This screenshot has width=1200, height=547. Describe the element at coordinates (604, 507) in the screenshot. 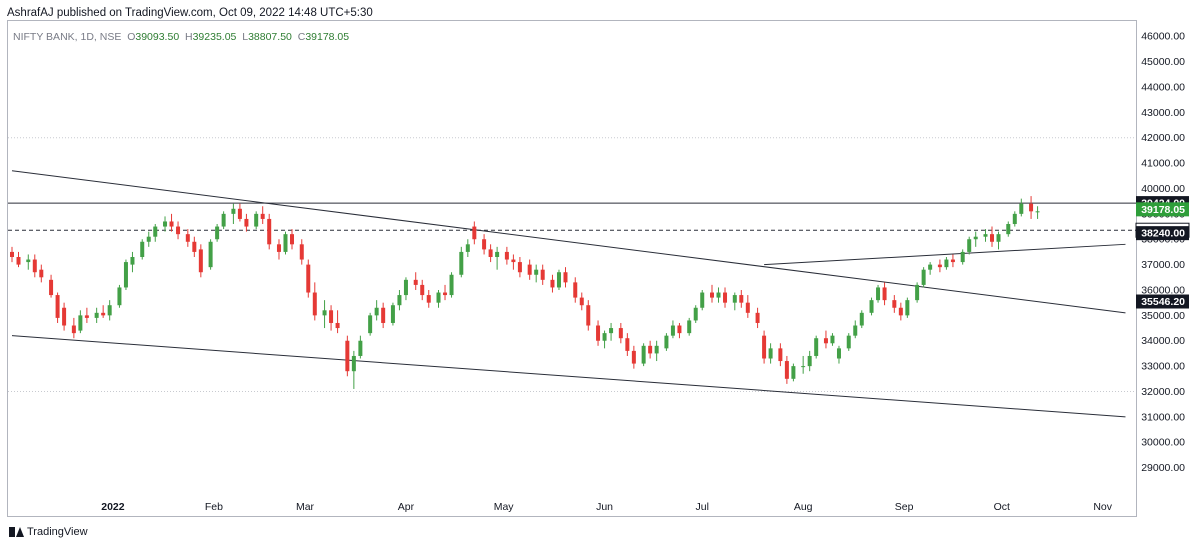

I see `time-tick-label: Jun` at that location.